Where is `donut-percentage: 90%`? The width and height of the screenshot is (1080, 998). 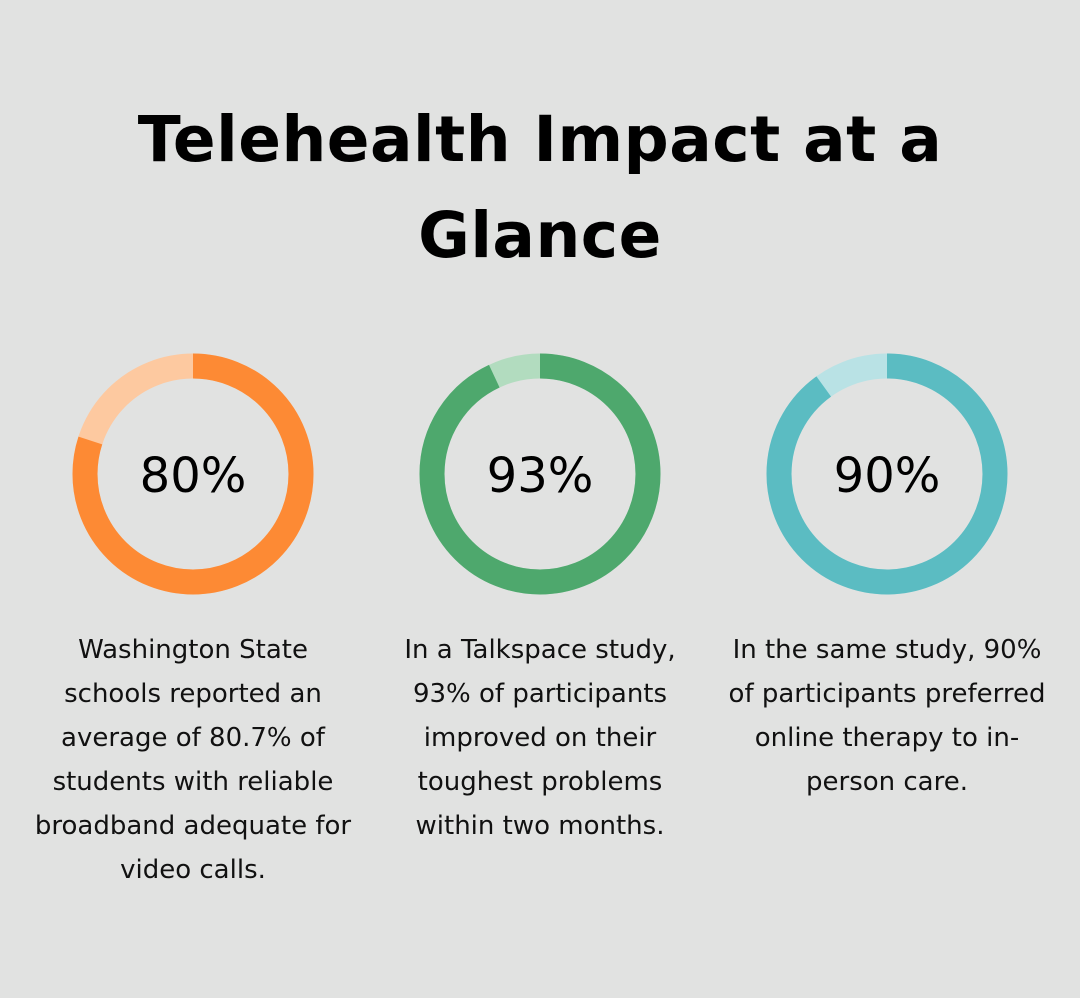 donut-percentage: 90% is located at coordinates (887, 476).